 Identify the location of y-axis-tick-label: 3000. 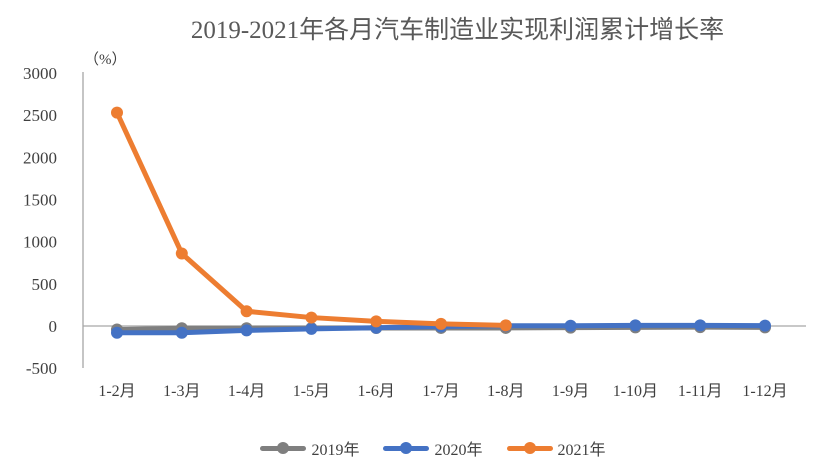
(40, 73).